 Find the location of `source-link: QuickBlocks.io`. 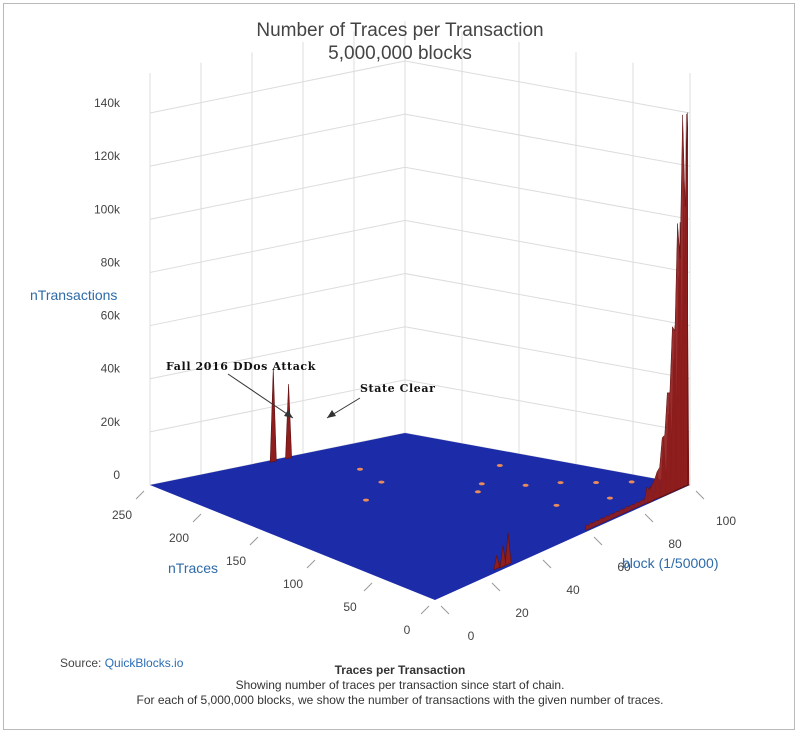

source-link: QuickBlocks.io is located at coordinates (144, 663).